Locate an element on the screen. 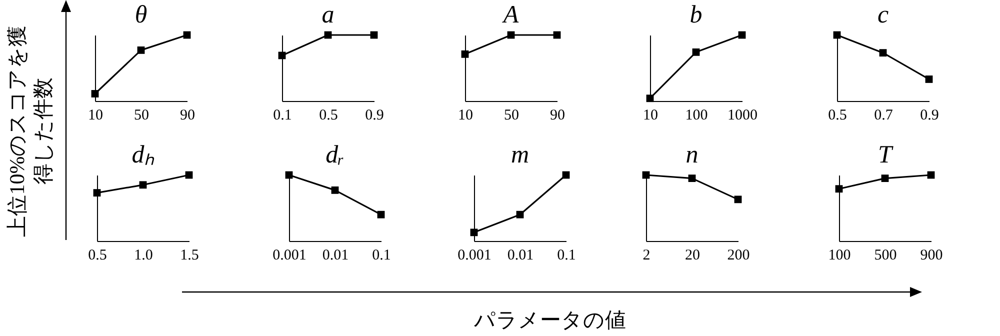 The height and width of the screenshot is (336, 1000). x-tick-label: 1.5 is located at coordinates (189, 256).